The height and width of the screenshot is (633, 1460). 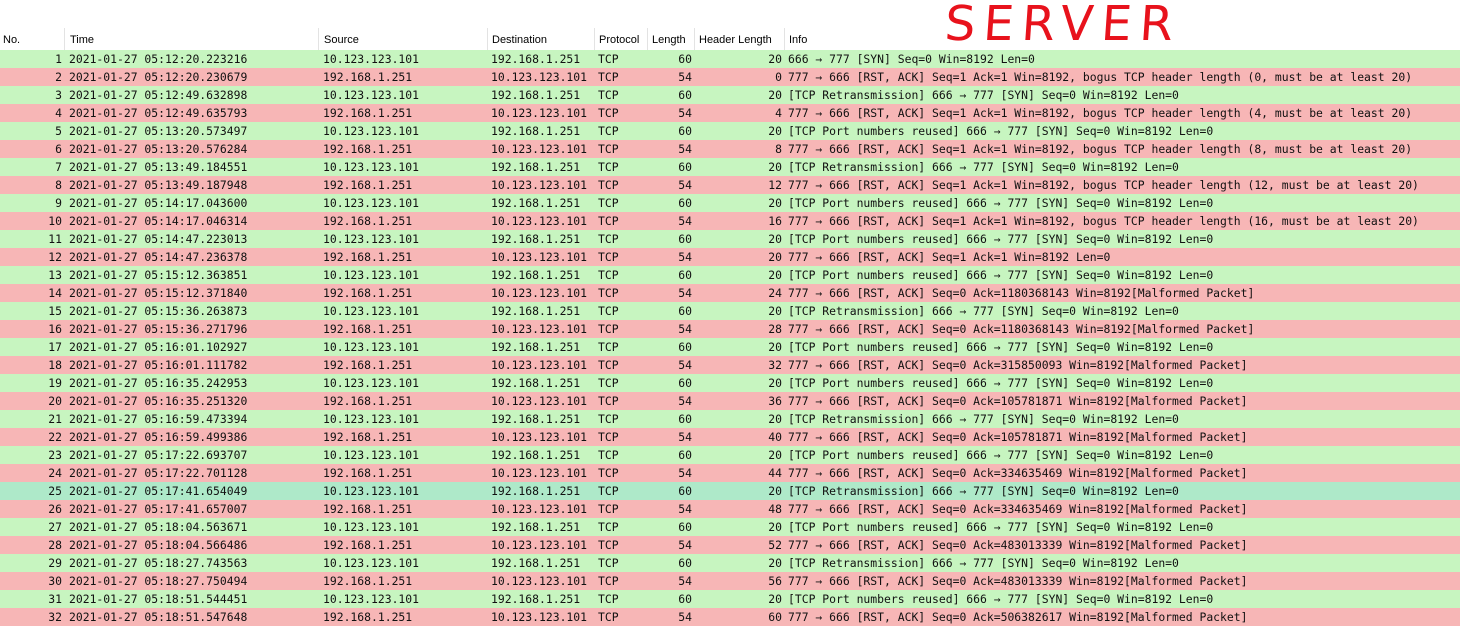 I want to click on packet-header-length: 36, so click(x=775, y=401).